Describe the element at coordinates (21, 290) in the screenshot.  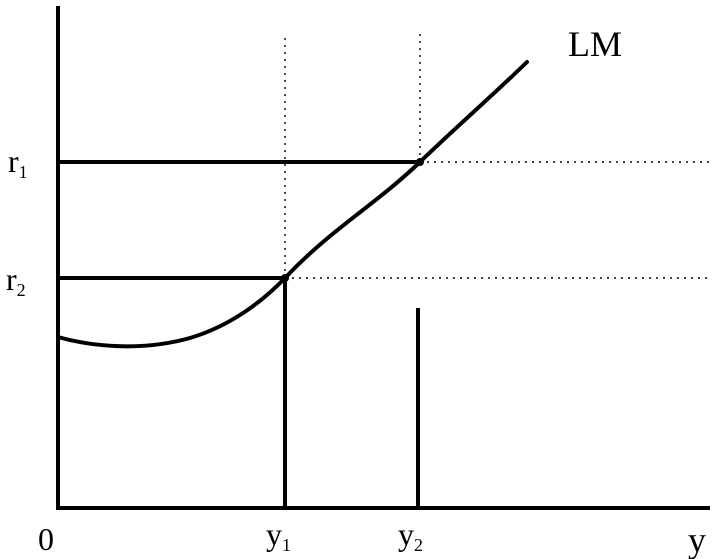
I see `r2-label-sub: 2` at that location.